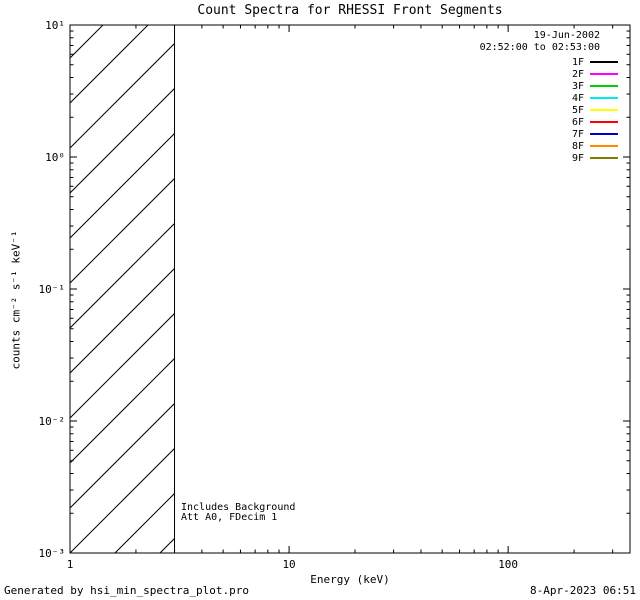  I want to click on legend-entry-3f: 3F, so click(595, 86).